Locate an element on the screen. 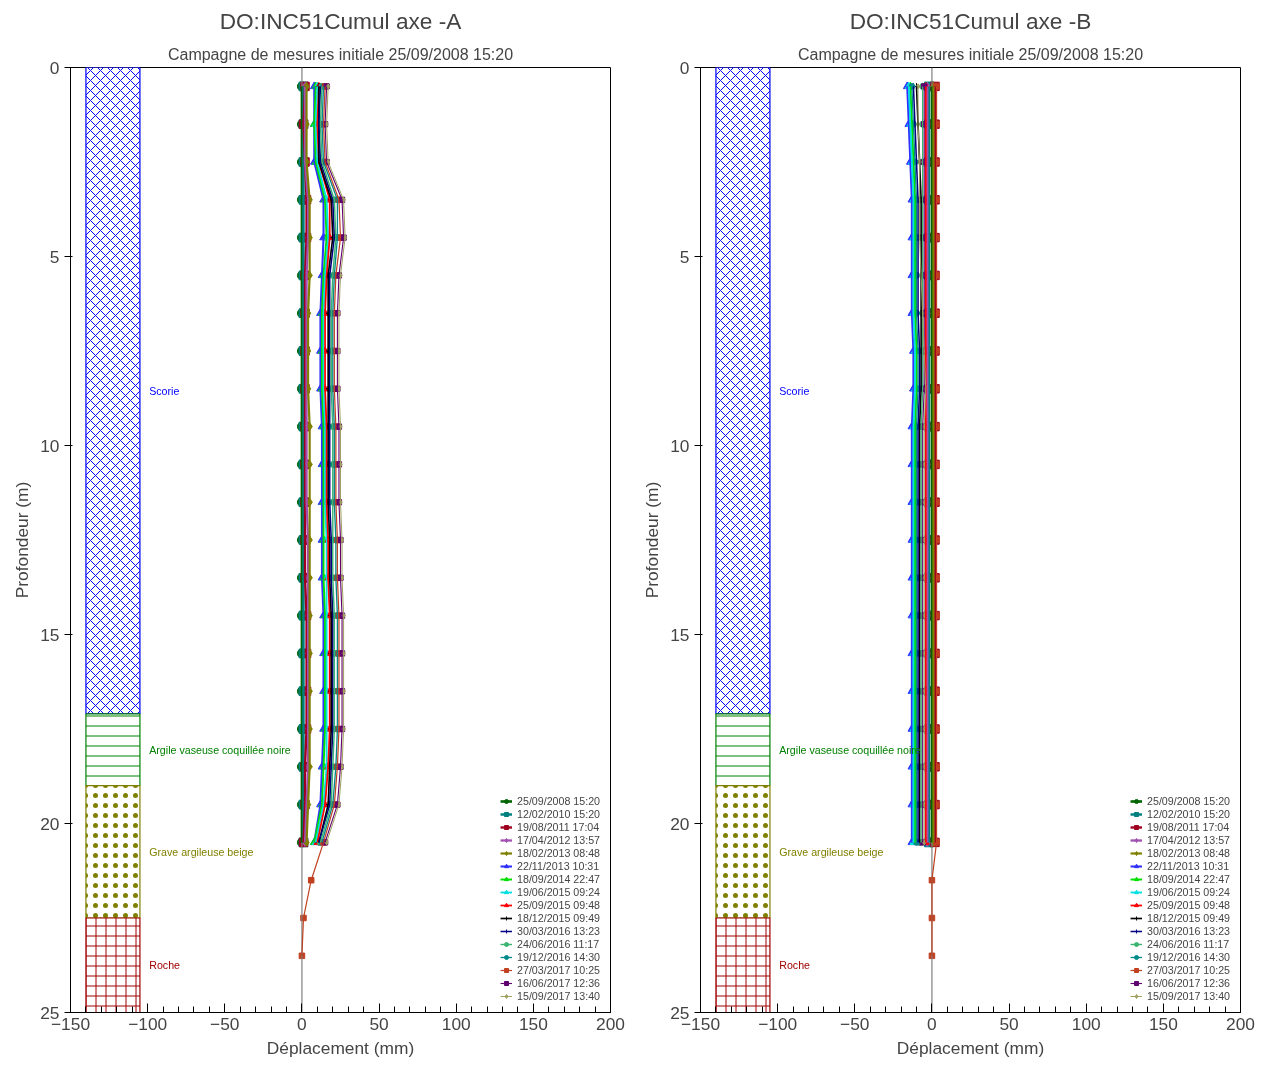  chart-title: DO:INC51Cumul axe -B is located at coordinates (970, 20).